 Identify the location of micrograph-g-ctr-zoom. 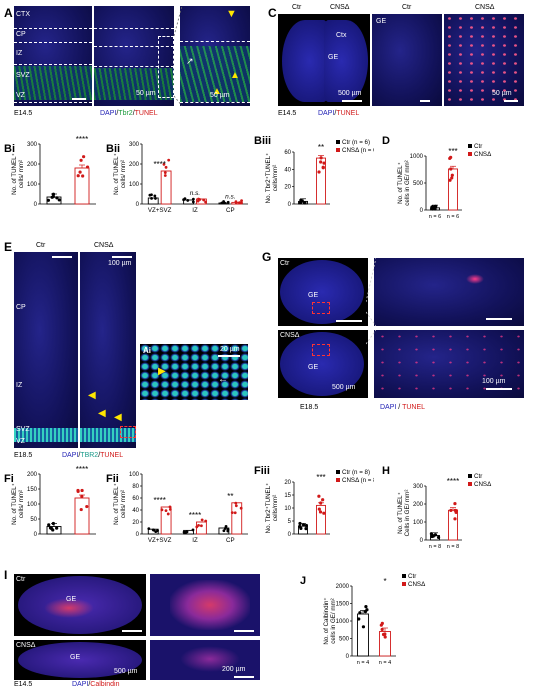
(449, 292).